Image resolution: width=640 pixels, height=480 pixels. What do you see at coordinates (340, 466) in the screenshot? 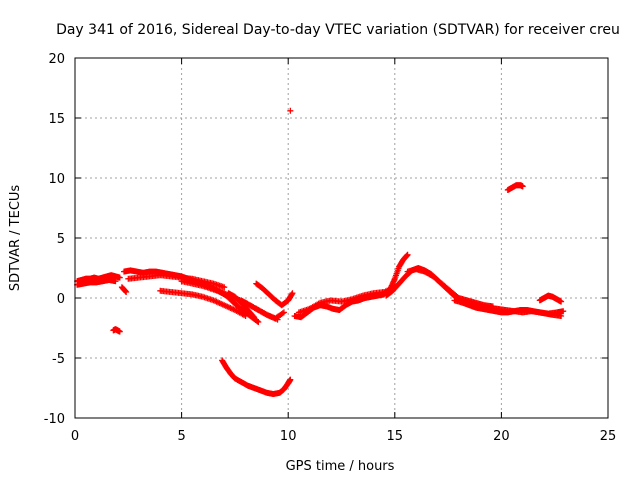
I see `x-axis-label: GPS time / hours` at bounding box center [340, 466].